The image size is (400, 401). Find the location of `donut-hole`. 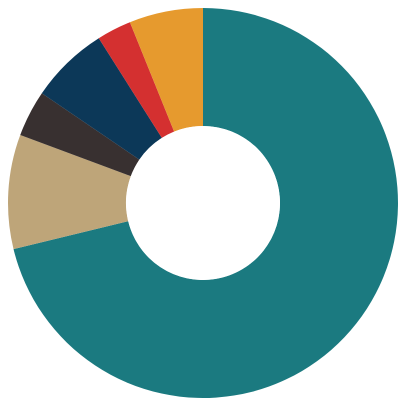

donut-hole is located at coordinates (203, 203).